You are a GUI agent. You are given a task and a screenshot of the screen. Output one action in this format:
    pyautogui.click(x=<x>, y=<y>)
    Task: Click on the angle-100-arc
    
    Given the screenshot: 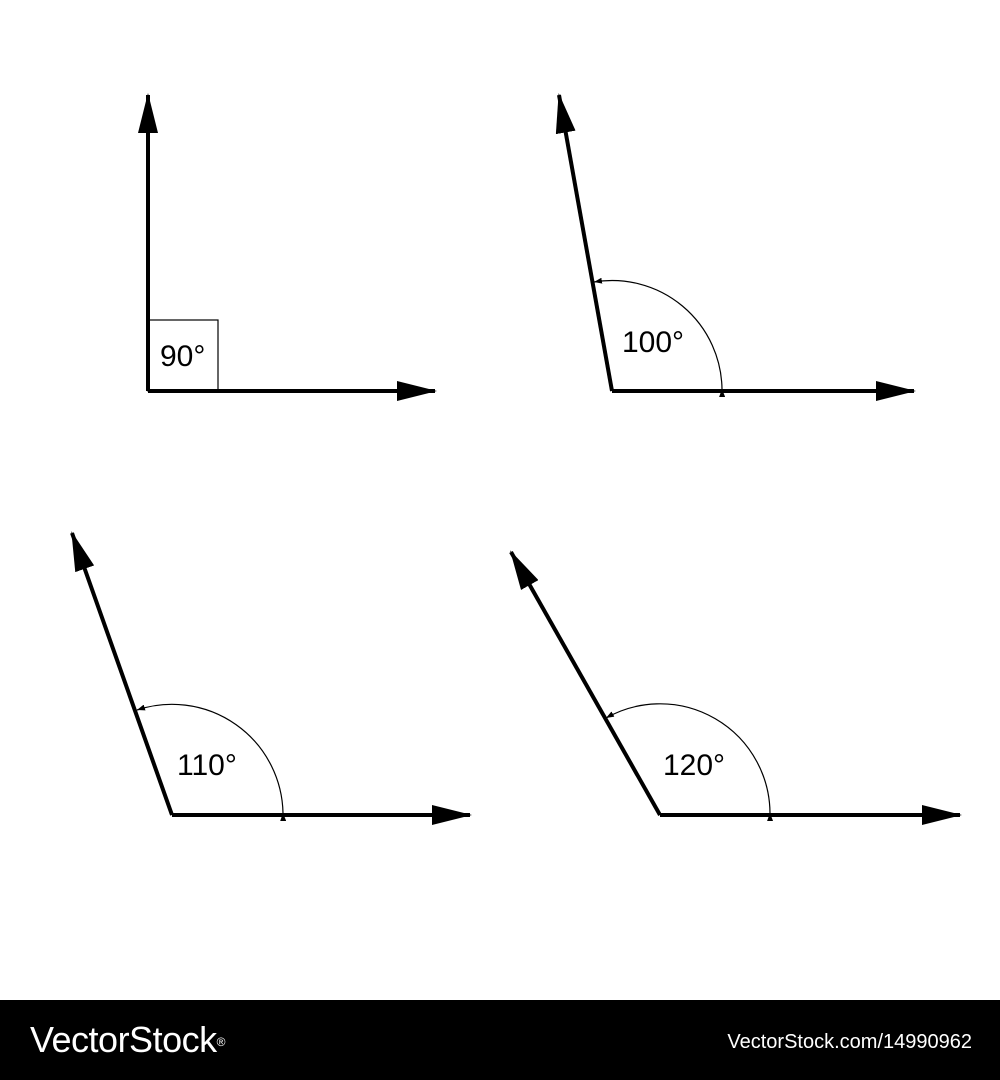 What is the action you would take?
    pyautogui.click(x=659, y=337)
    